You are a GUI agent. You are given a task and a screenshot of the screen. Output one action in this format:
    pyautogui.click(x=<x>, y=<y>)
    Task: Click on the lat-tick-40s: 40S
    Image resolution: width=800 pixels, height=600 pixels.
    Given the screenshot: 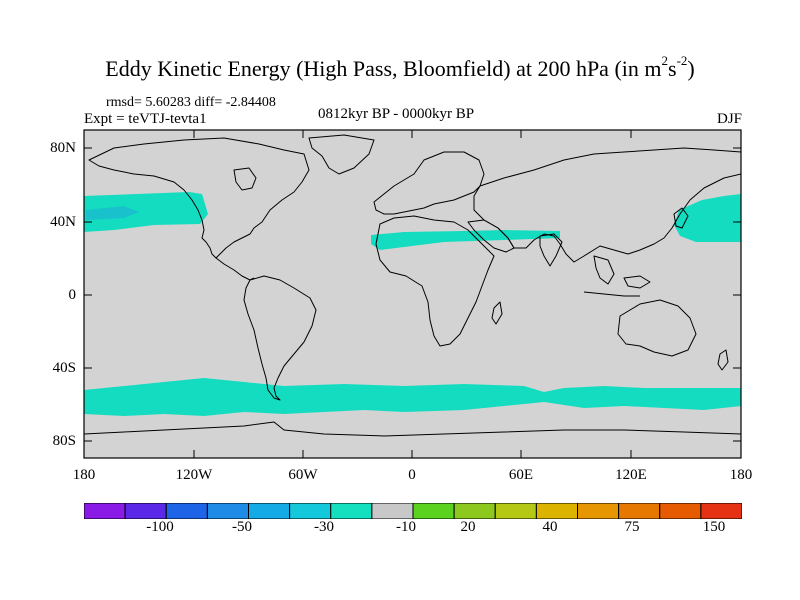 What is the action you would take?
    pyautogui.click(x=64, y=368)
    